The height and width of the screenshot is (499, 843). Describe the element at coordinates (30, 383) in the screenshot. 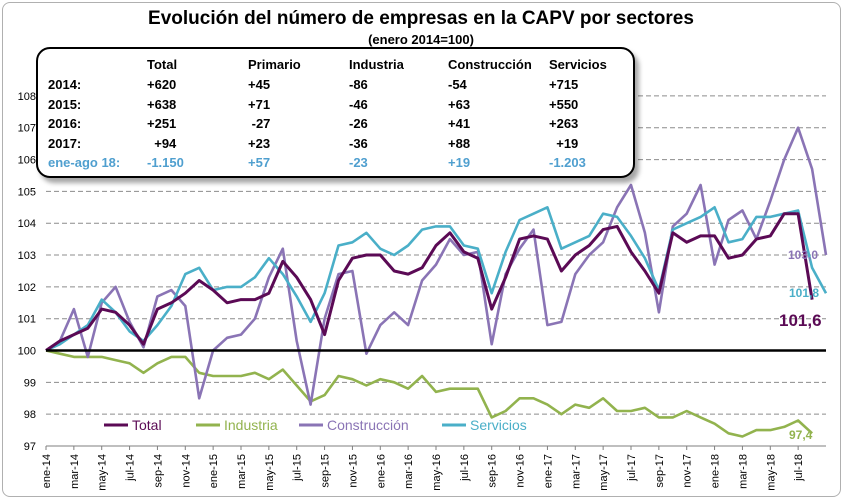

I see `y-tick-label: 99` at that location.